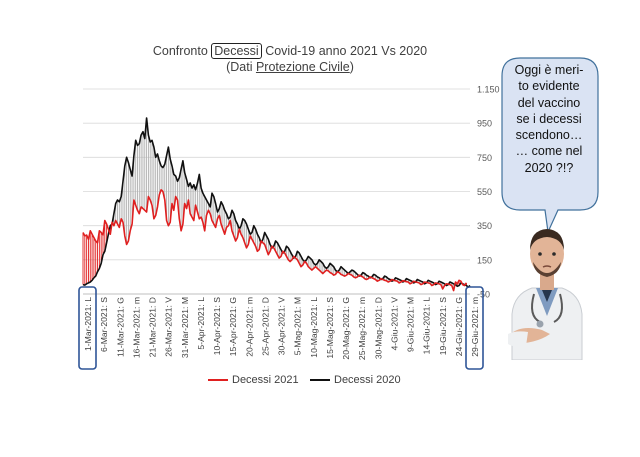 This screenshot has width=640, height=457. Describe the element at coordinates (484, 192) in the screenshot. I see `y-tick-label: 550` at that location.